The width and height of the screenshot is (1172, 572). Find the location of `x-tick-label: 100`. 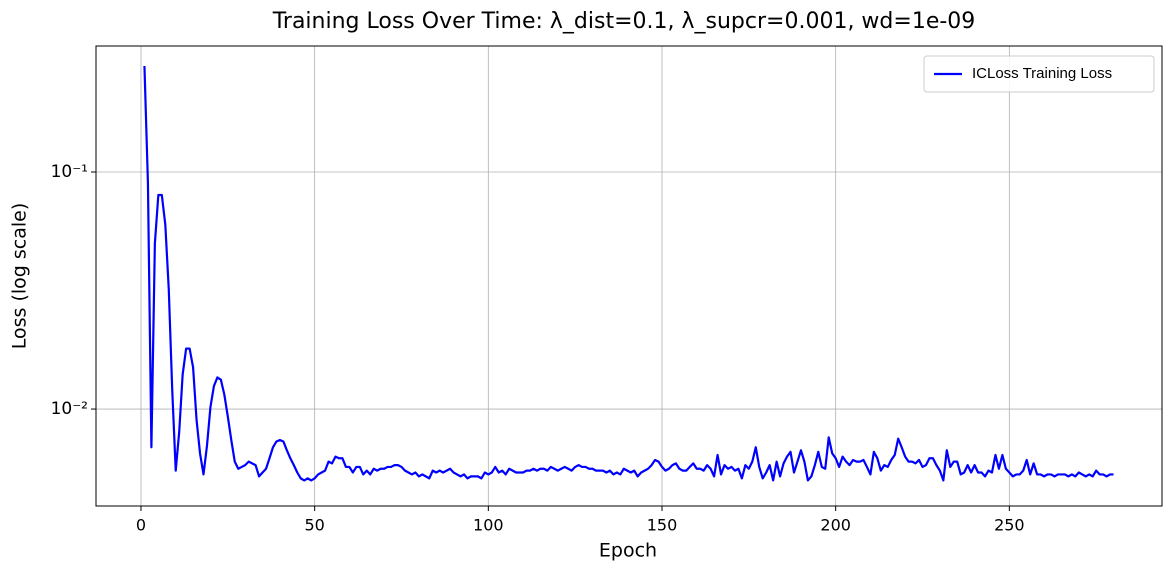

x-tick-label: 100 is located at coordinates (488, 525).